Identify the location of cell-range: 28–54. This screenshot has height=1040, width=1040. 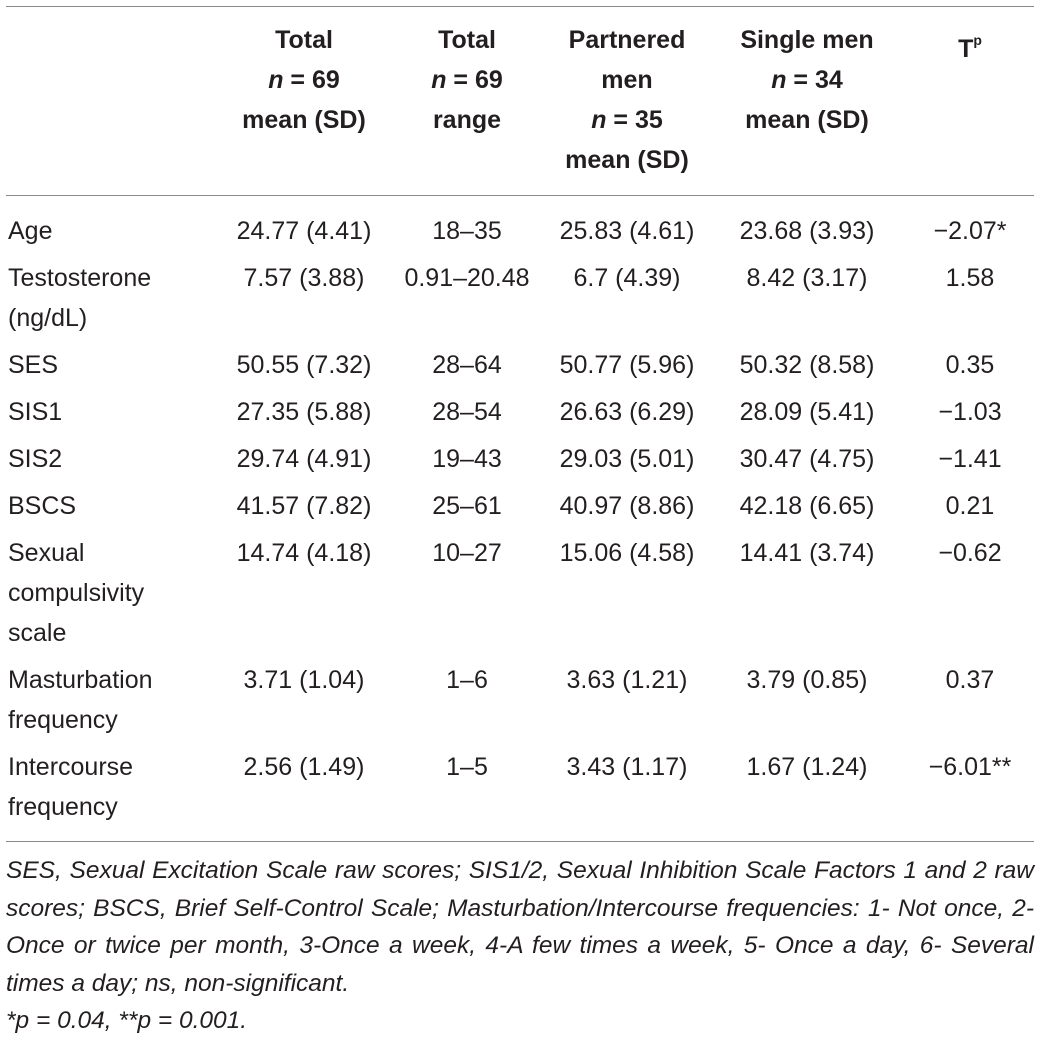
(467, 412).